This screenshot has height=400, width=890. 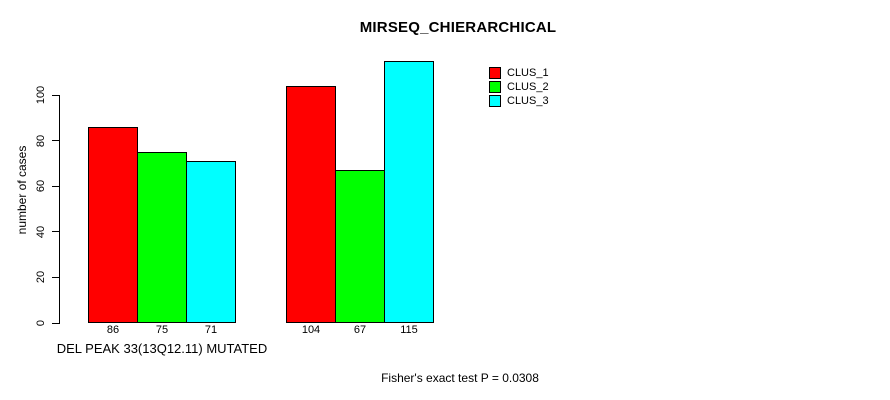 What do you see at coordinates (211, 242) in the screenshot?
I see `bar-clus_3-group1` at bounding box center [211, 242].